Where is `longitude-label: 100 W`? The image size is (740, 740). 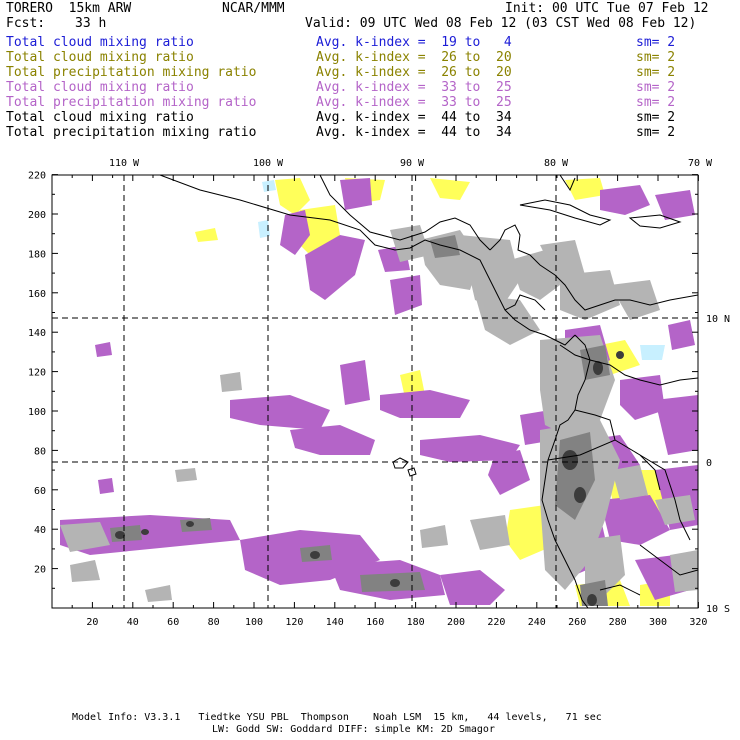 longitude-label: 100 W is located at coordinates (268, 163).